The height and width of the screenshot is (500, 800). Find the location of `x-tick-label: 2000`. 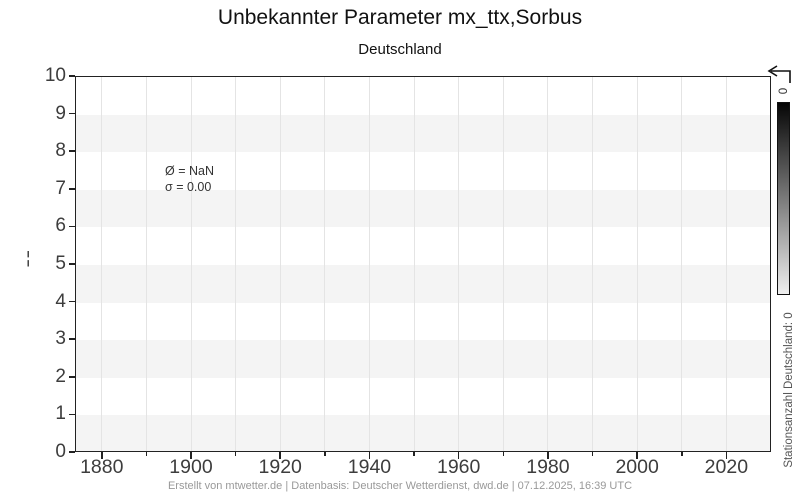

x-tick-label: 2000 is located at coordinates (637, 467).